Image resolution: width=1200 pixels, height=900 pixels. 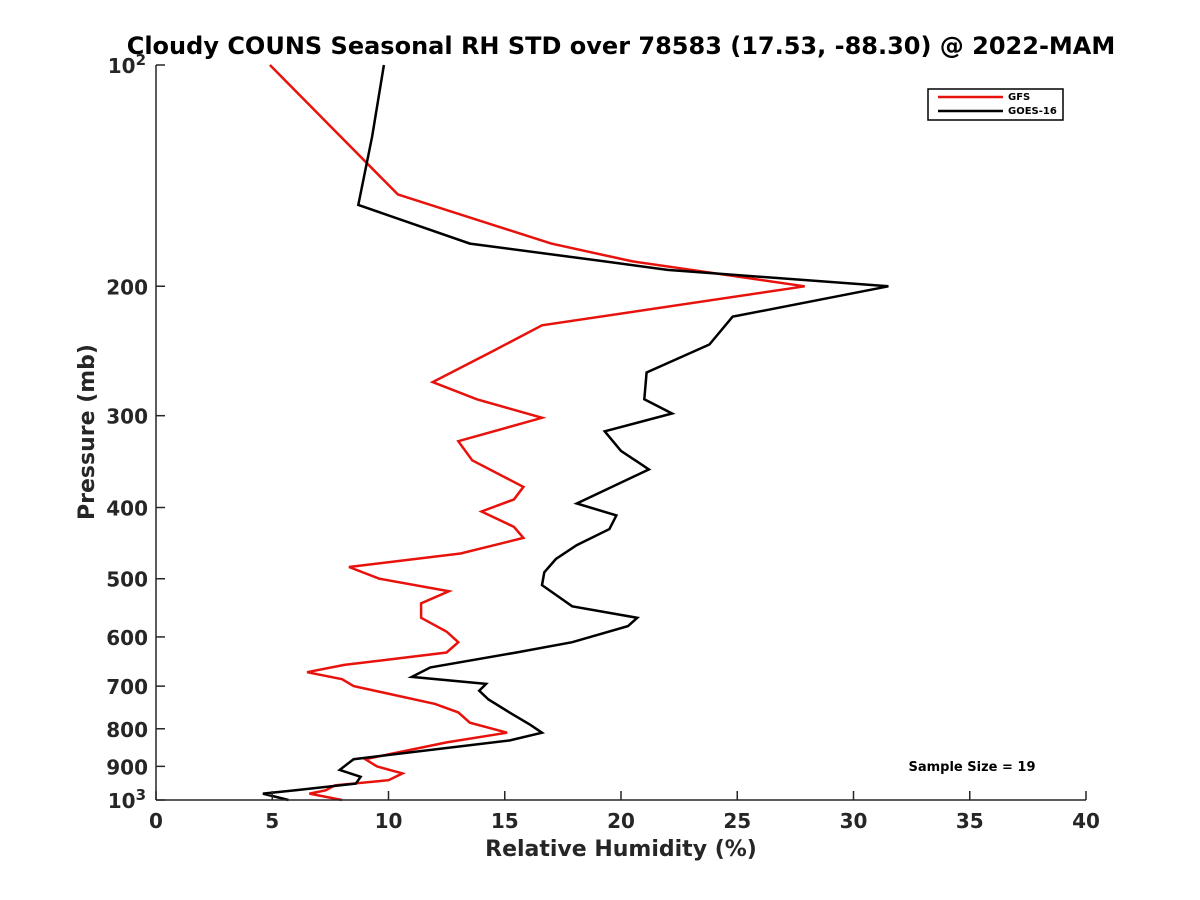 What do you see at coordinates (127, 687) in the screenshot?
I see `y-tick-label: 700` at bounding box center [127, 687].